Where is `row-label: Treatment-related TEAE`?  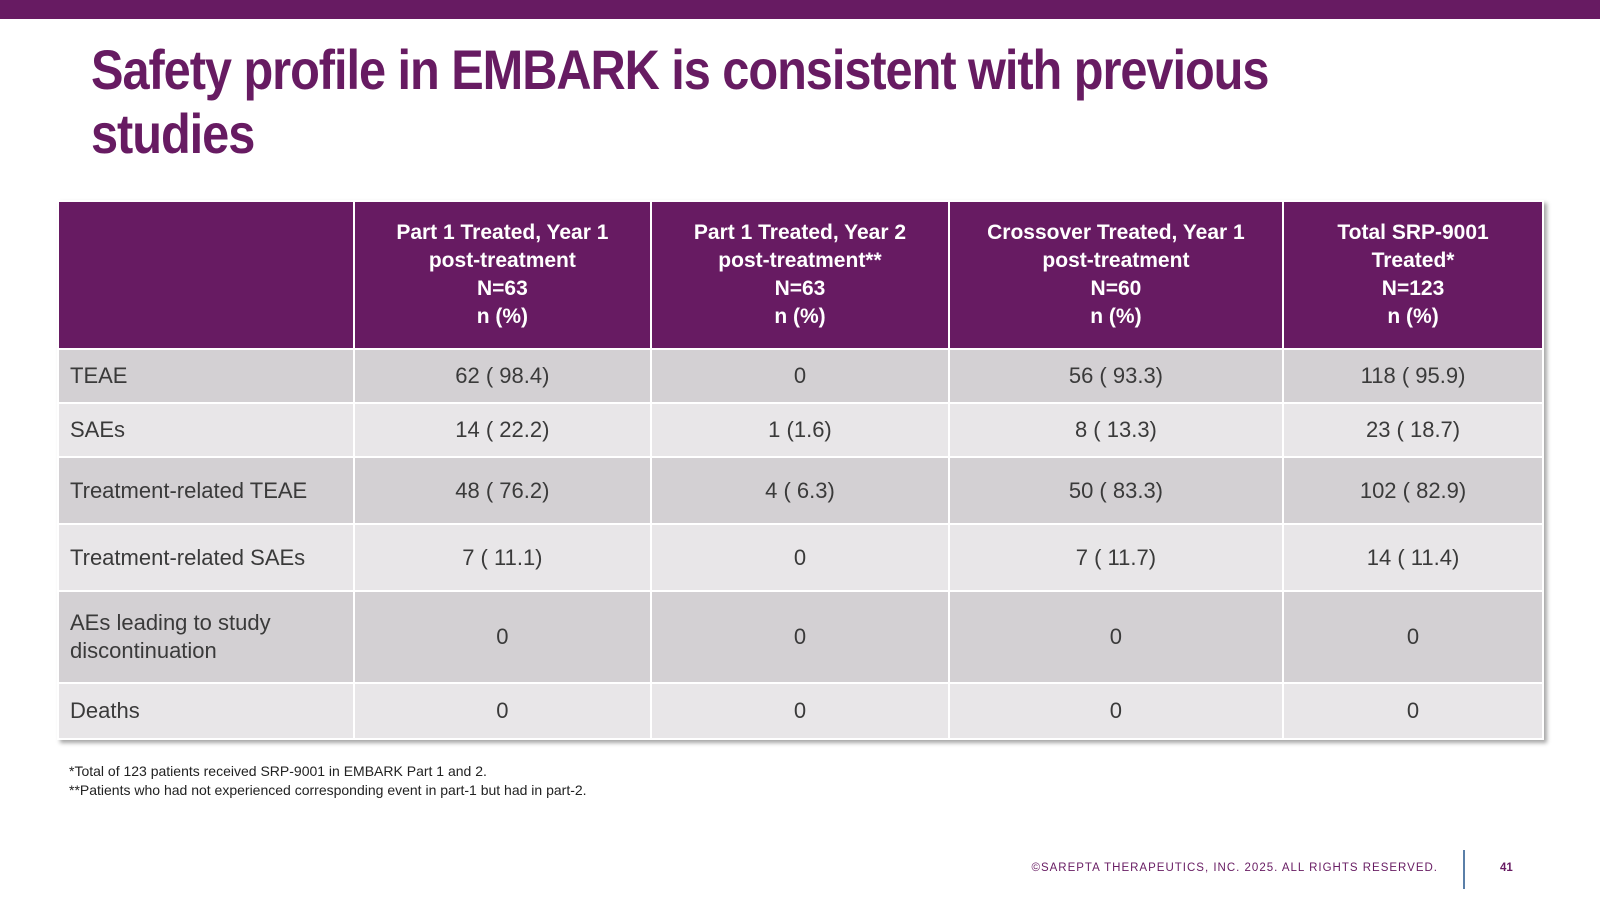 row-label: Treatment-related TEAE is located at coordinates (206, 490).